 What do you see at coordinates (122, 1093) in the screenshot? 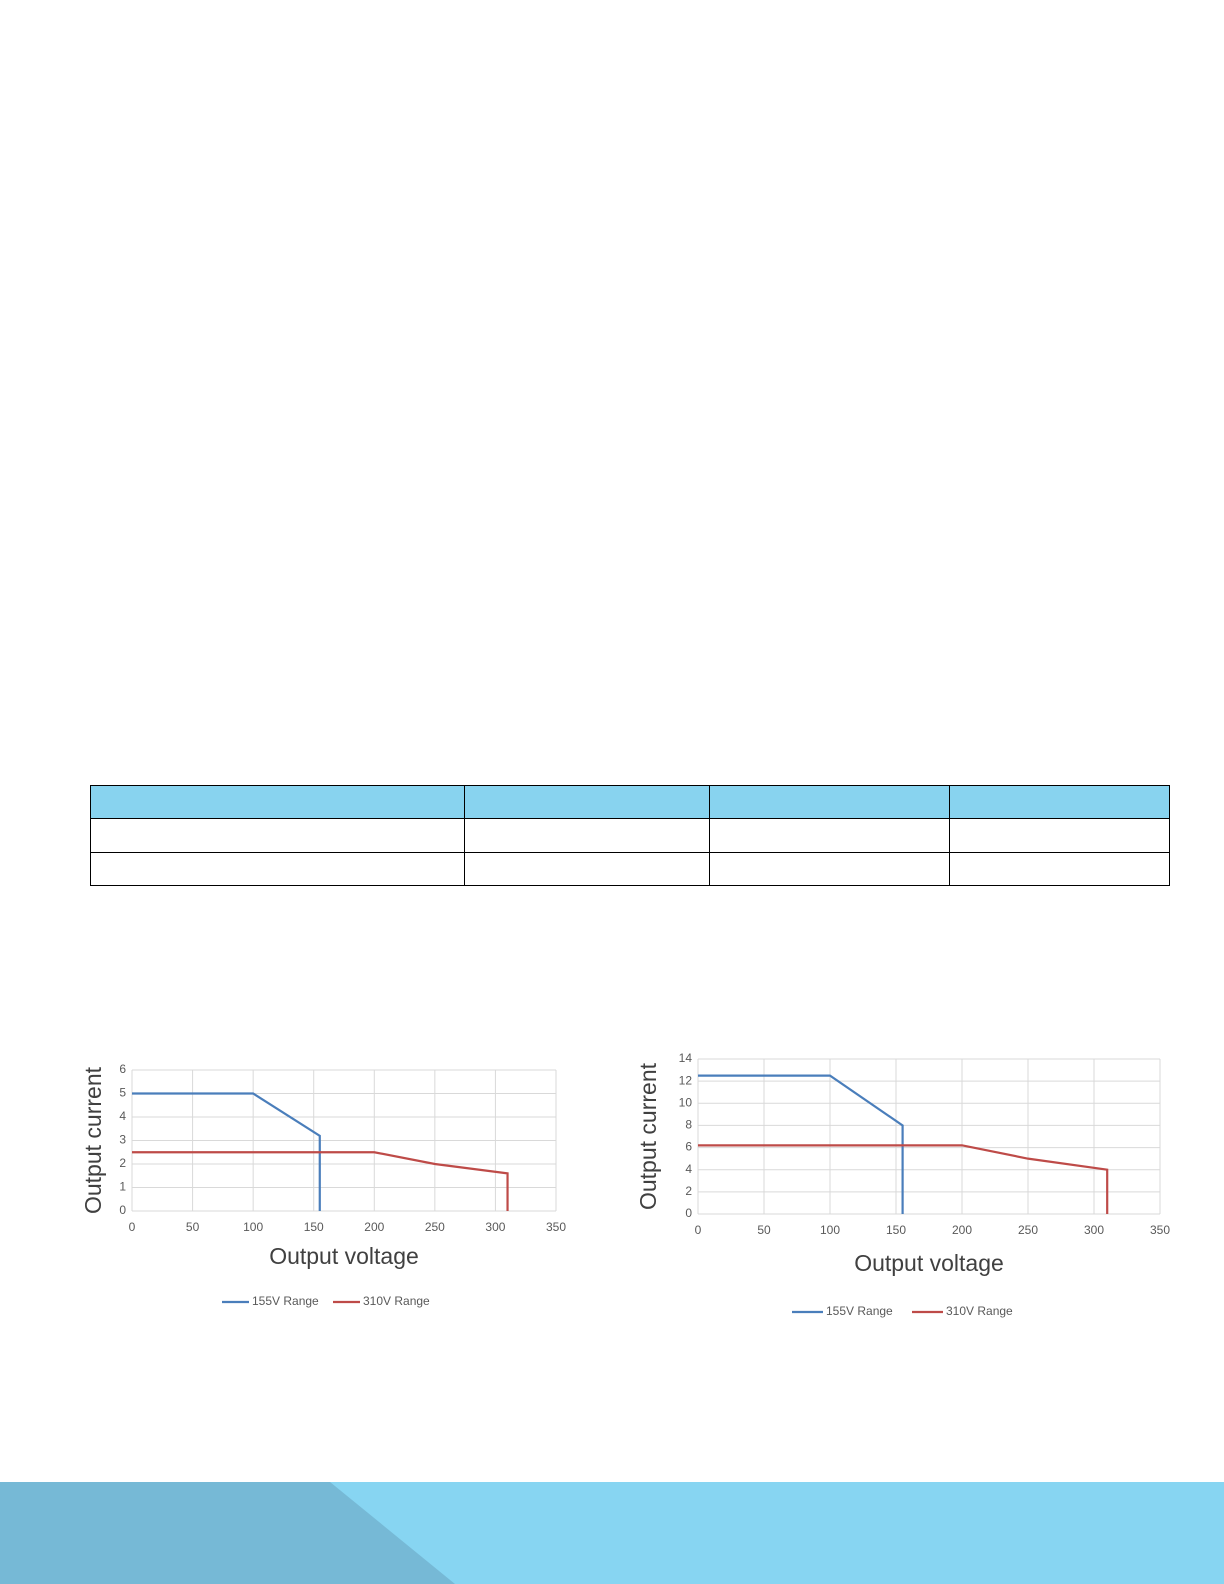
I see `y-tick-label: 5` at bounding box center [122, 1093].